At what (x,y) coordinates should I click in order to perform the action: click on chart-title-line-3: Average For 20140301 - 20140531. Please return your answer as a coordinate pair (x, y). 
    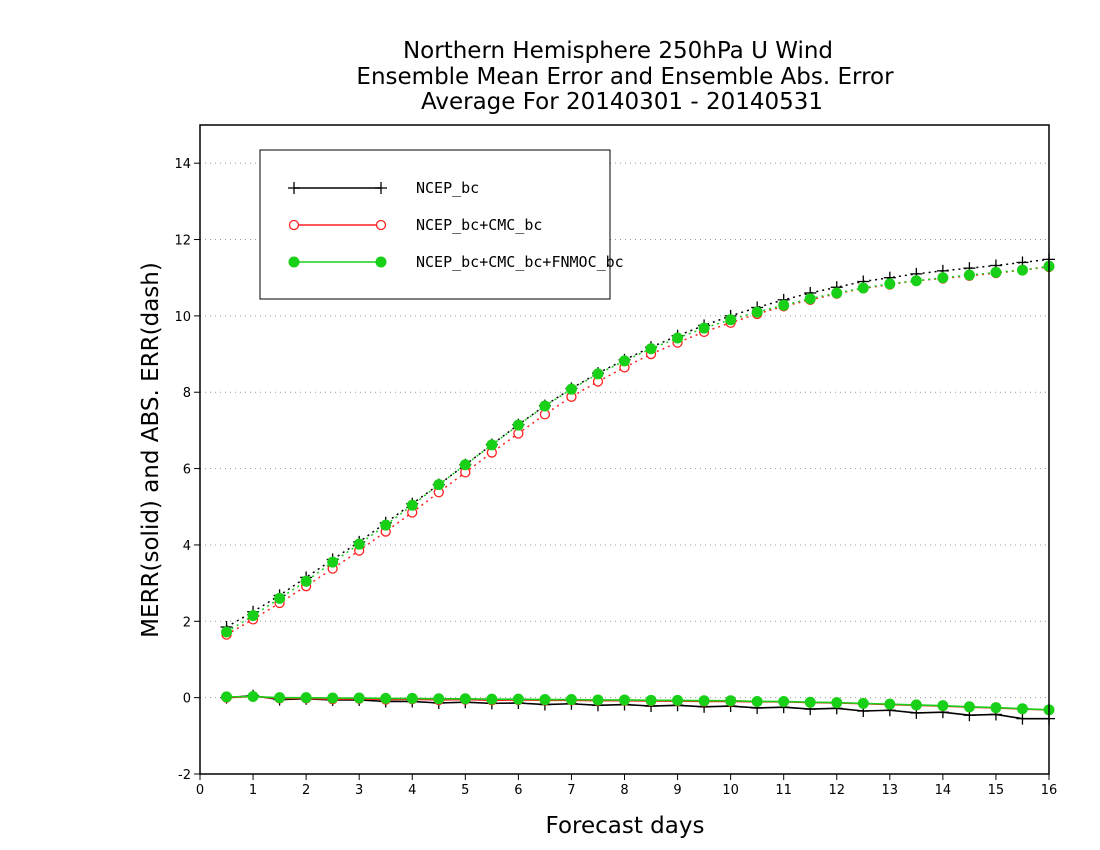
    Looking at the image, I should click on (622, 102).